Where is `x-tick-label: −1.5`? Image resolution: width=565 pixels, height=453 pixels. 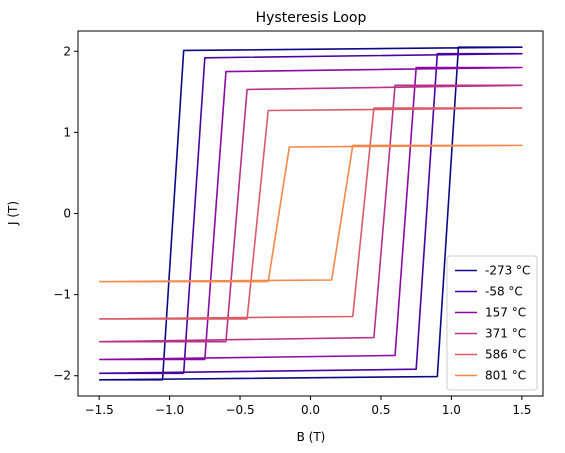 x-tick-label: −1.5 is located at coordinates (99, 410).